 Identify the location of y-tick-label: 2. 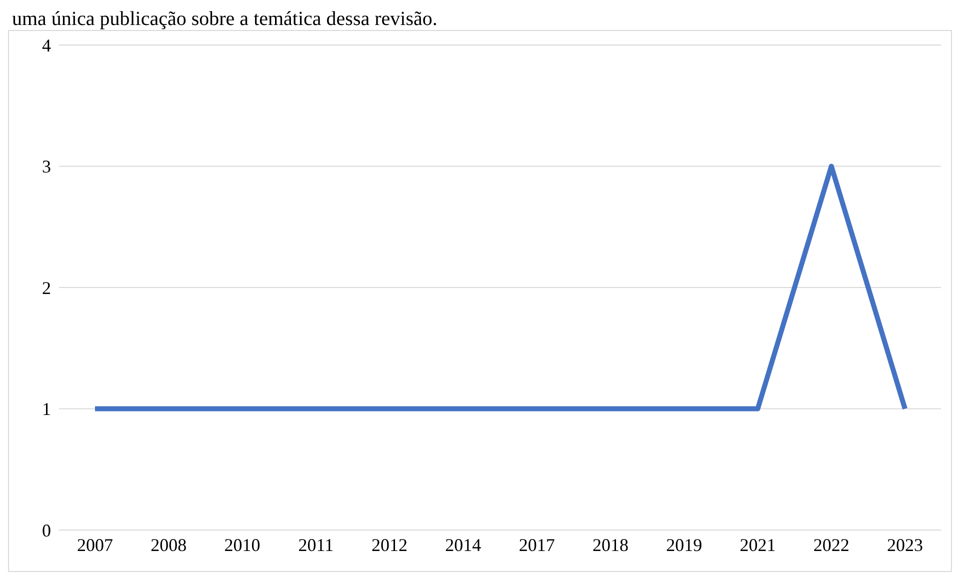
(46, 288).